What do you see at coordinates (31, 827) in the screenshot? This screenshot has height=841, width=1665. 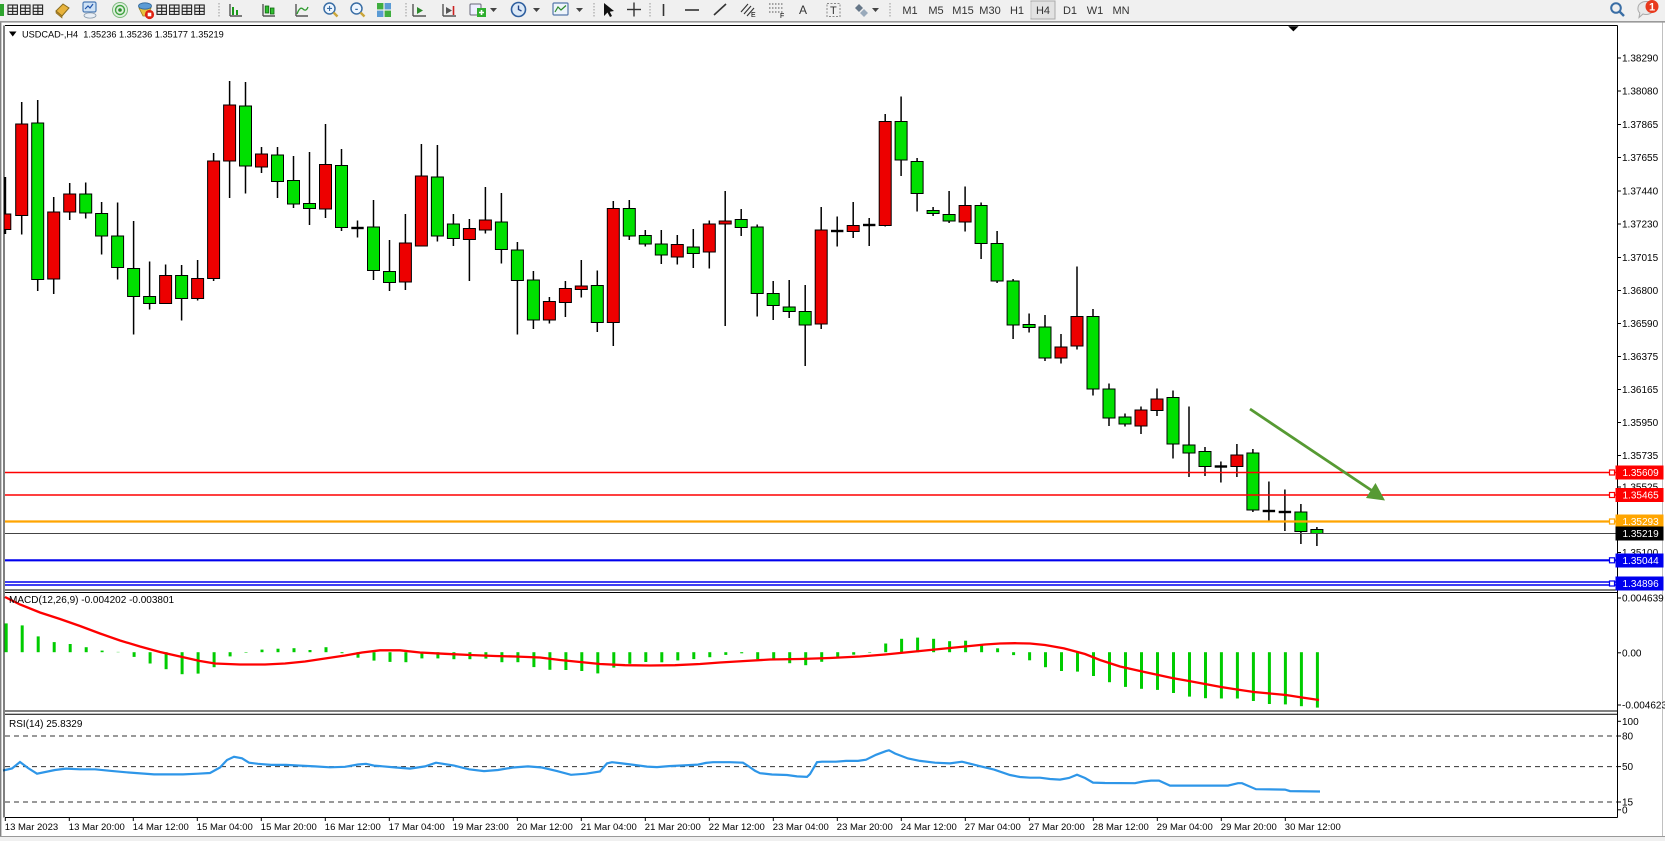 I see `svg-text: 13 Mar 2023` at bounding box center [31, 827].